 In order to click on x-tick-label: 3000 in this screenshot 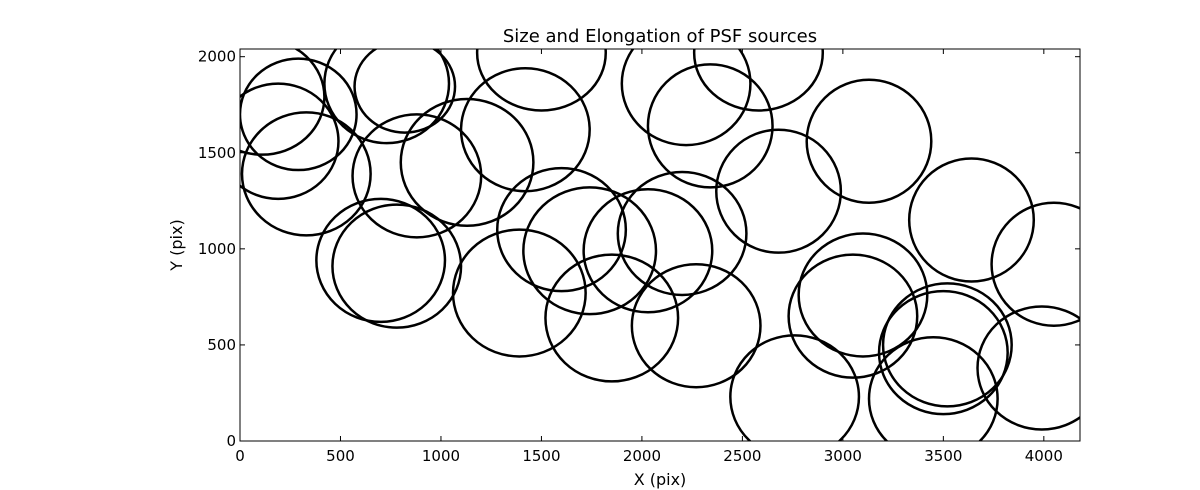, I will do `click(843, 456)`.